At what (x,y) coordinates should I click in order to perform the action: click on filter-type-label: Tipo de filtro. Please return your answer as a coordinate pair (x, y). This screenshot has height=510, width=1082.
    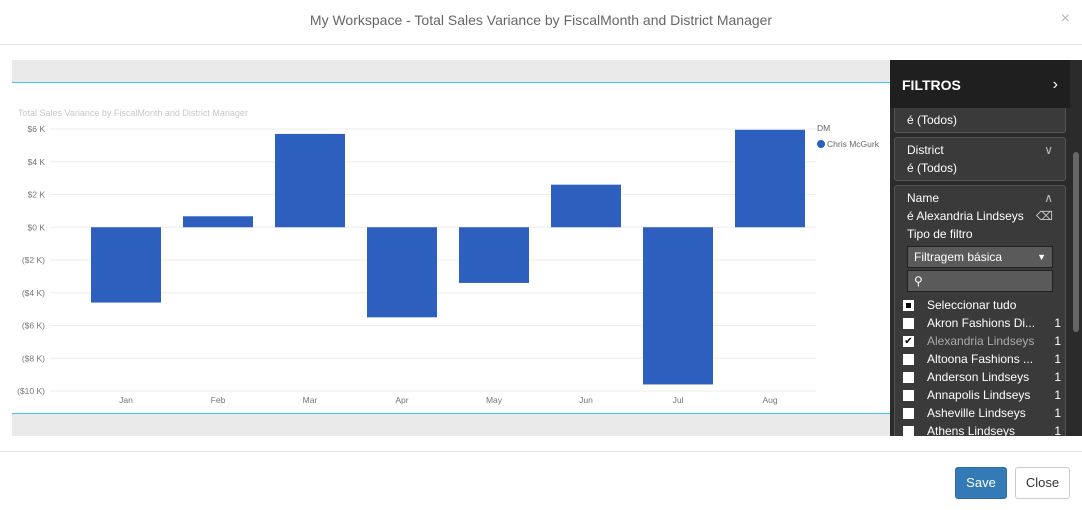
    Looking at the image, I should click on (940, 234).